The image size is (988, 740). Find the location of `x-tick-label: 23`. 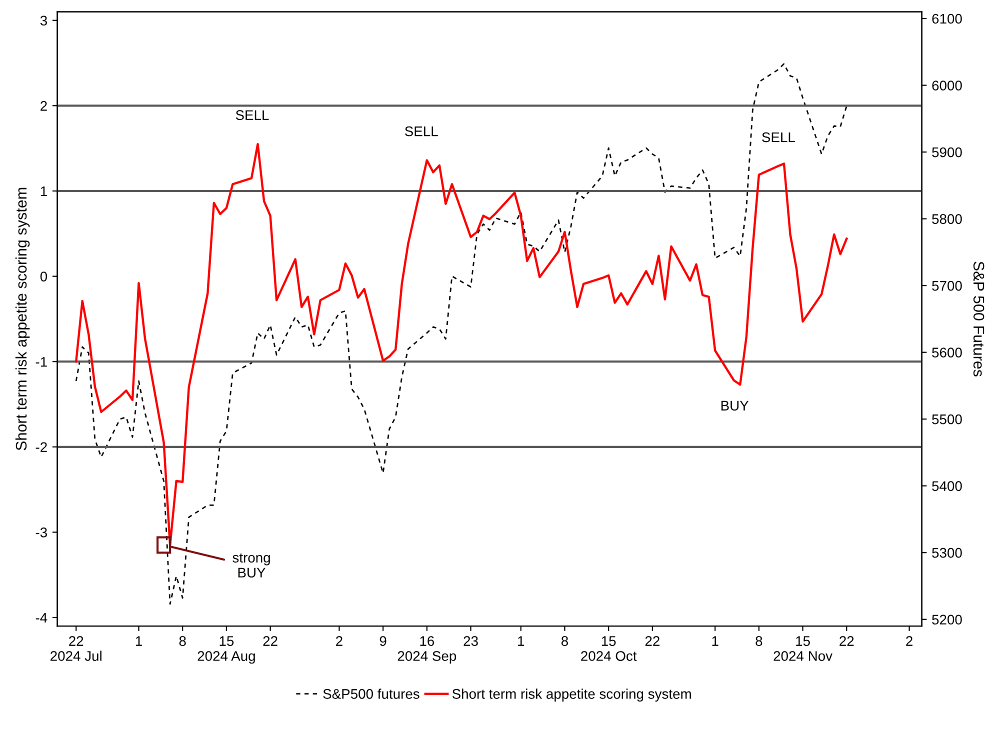

x-tick-label: 23 is located at coordinates (471, 641).